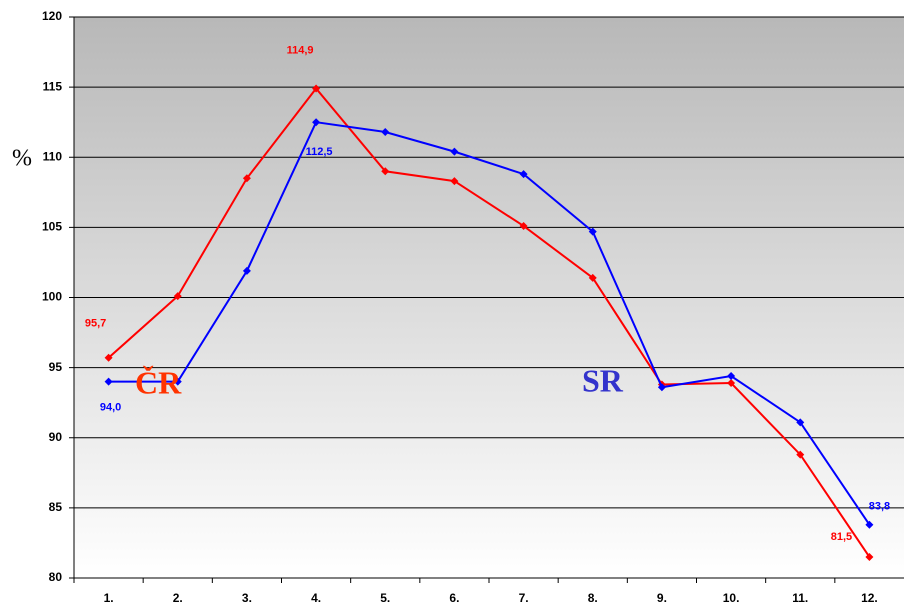 This screenshot has height=607, width=904. What do you see at coordinates (841, 537) in the screenshot?
I see `data-label: 81,5` at bounding box center [841, 537].